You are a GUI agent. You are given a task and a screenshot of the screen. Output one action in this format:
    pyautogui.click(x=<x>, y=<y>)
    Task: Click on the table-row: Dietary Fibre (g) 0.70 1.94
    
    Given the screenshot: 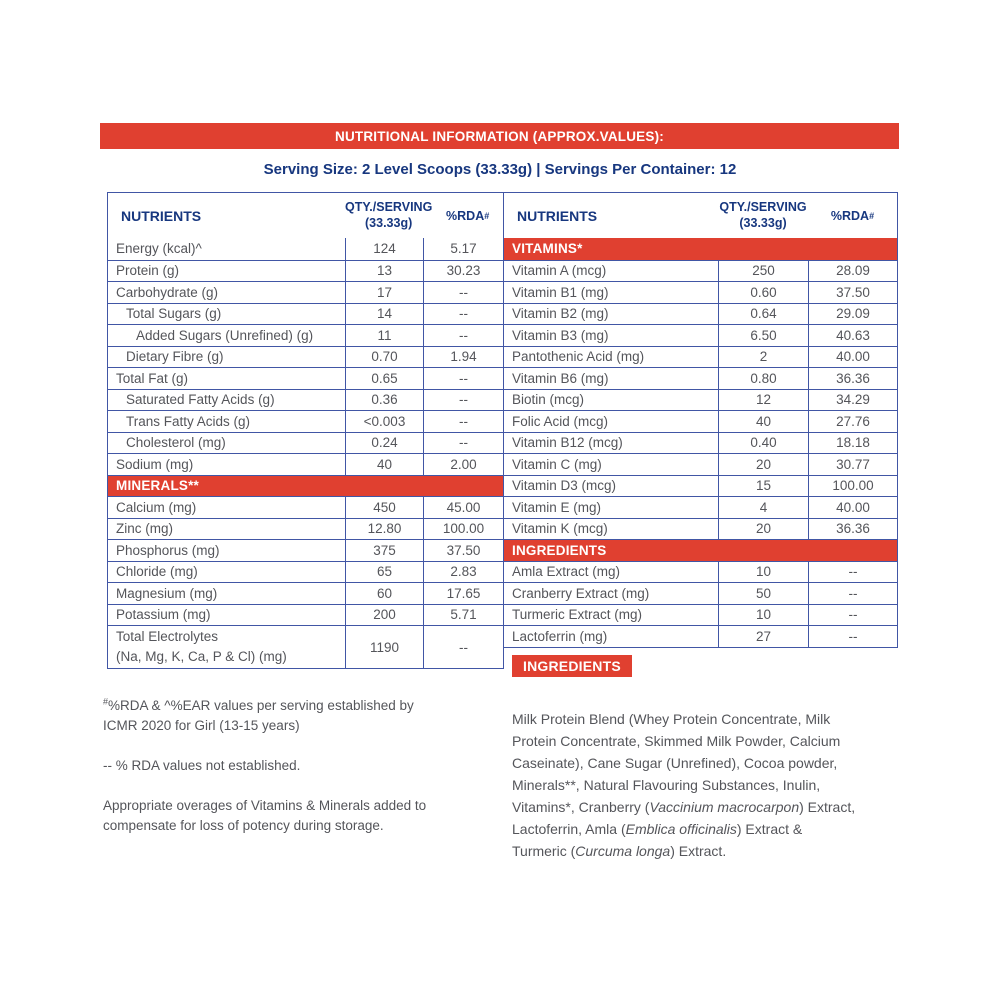 What is the action you would take?
    pyautogui.click(x=305, y=356)
    